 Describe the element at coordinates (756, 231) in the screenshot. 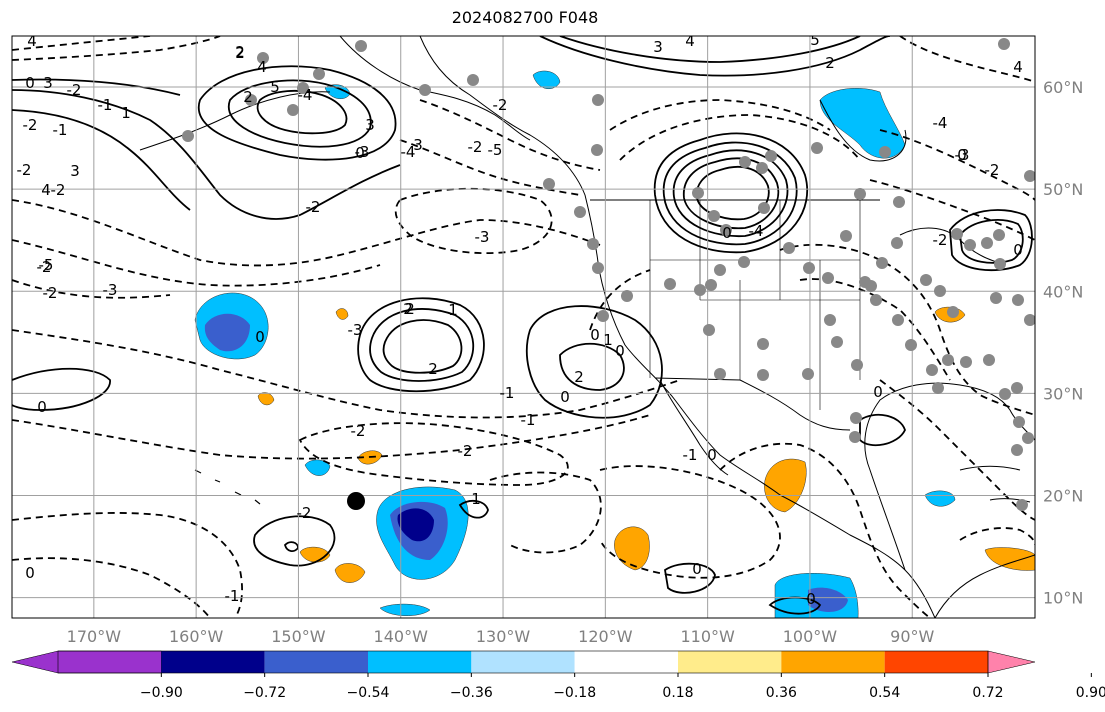

I see `contour-label: -4` at that location.